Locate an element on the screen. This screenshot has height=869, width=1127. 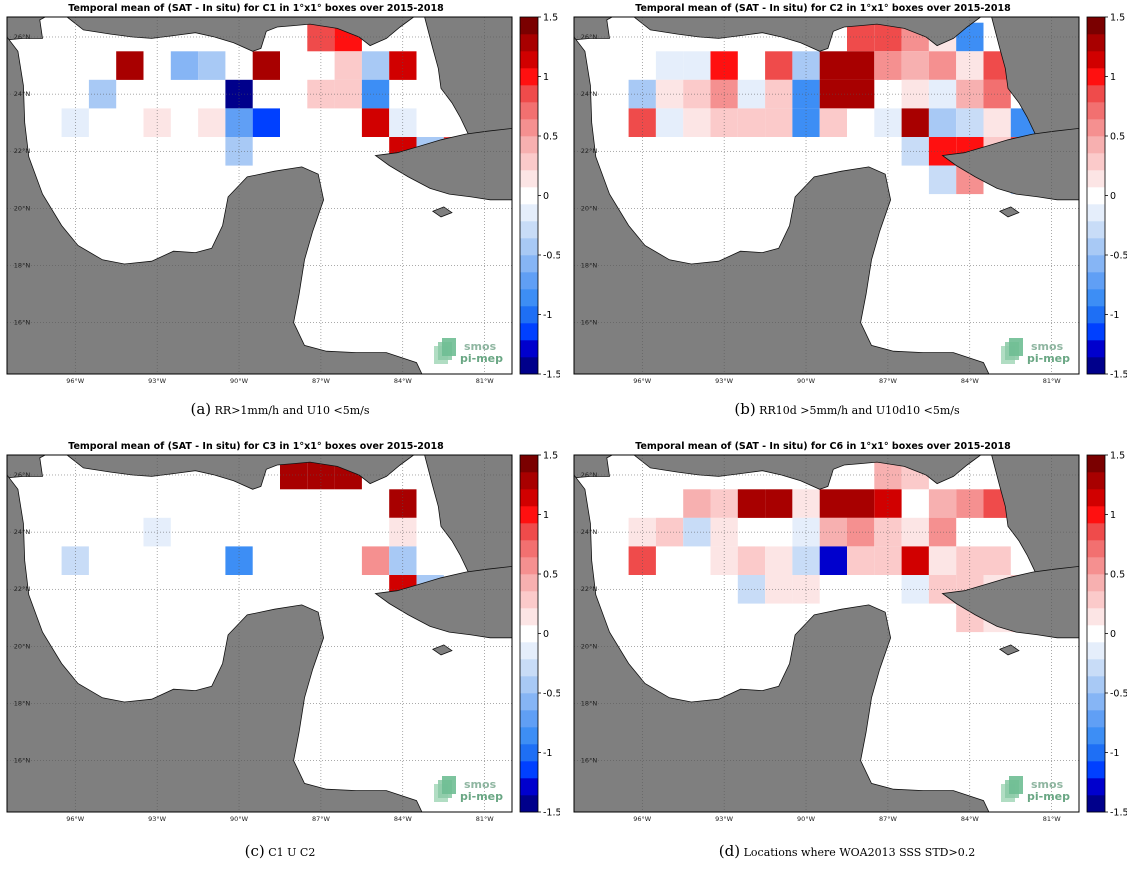
colorbar-tick-label: 0 is located at coordinates (1113, 196).